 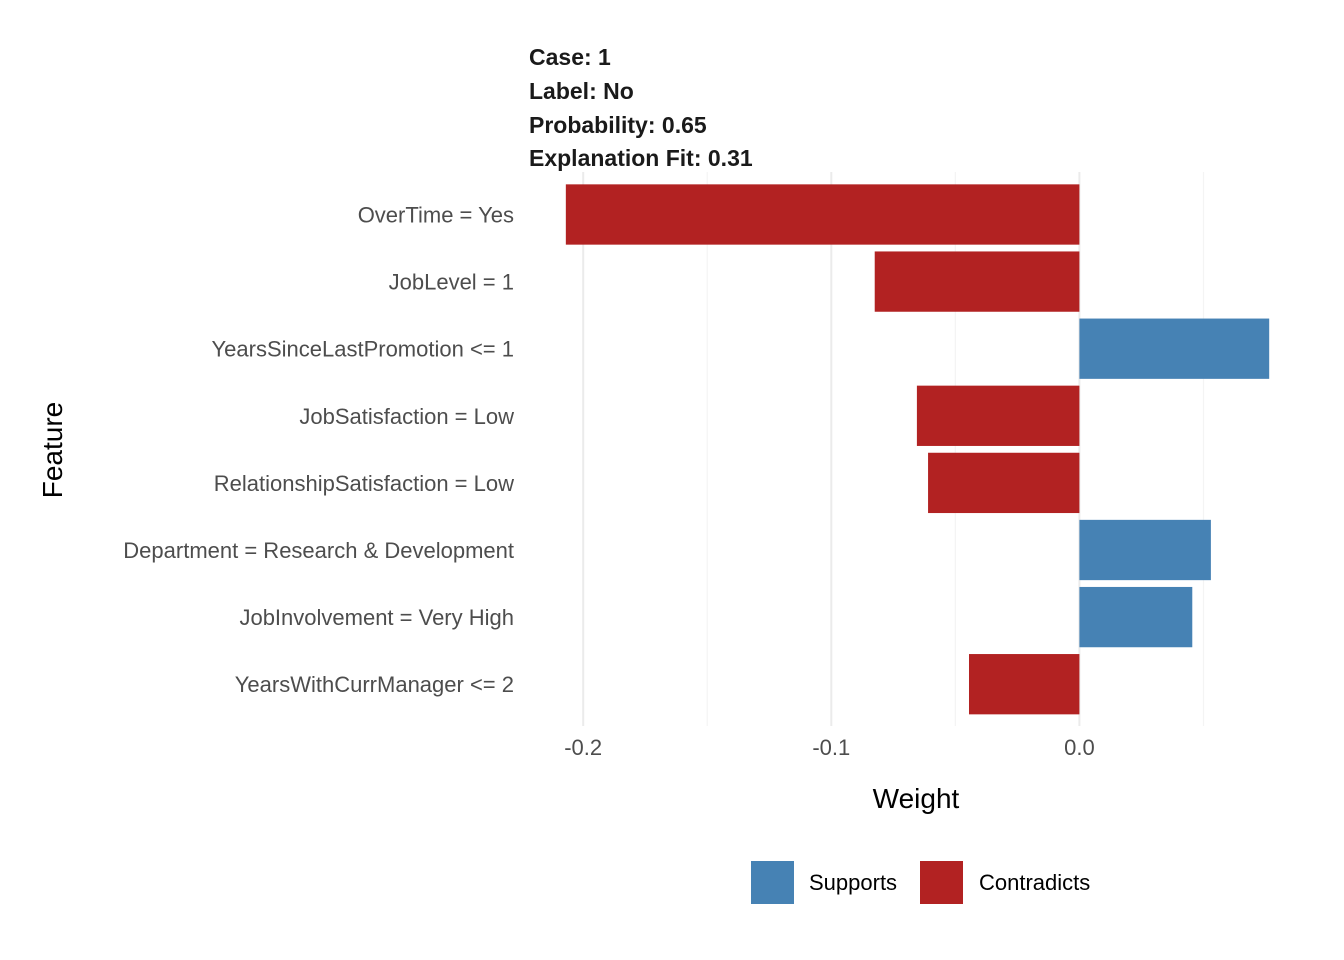 What do you see at coordinates (853, 882) in the screenshot?
I see `legend-label-supports: Supports` at bounding box center [853, 882].